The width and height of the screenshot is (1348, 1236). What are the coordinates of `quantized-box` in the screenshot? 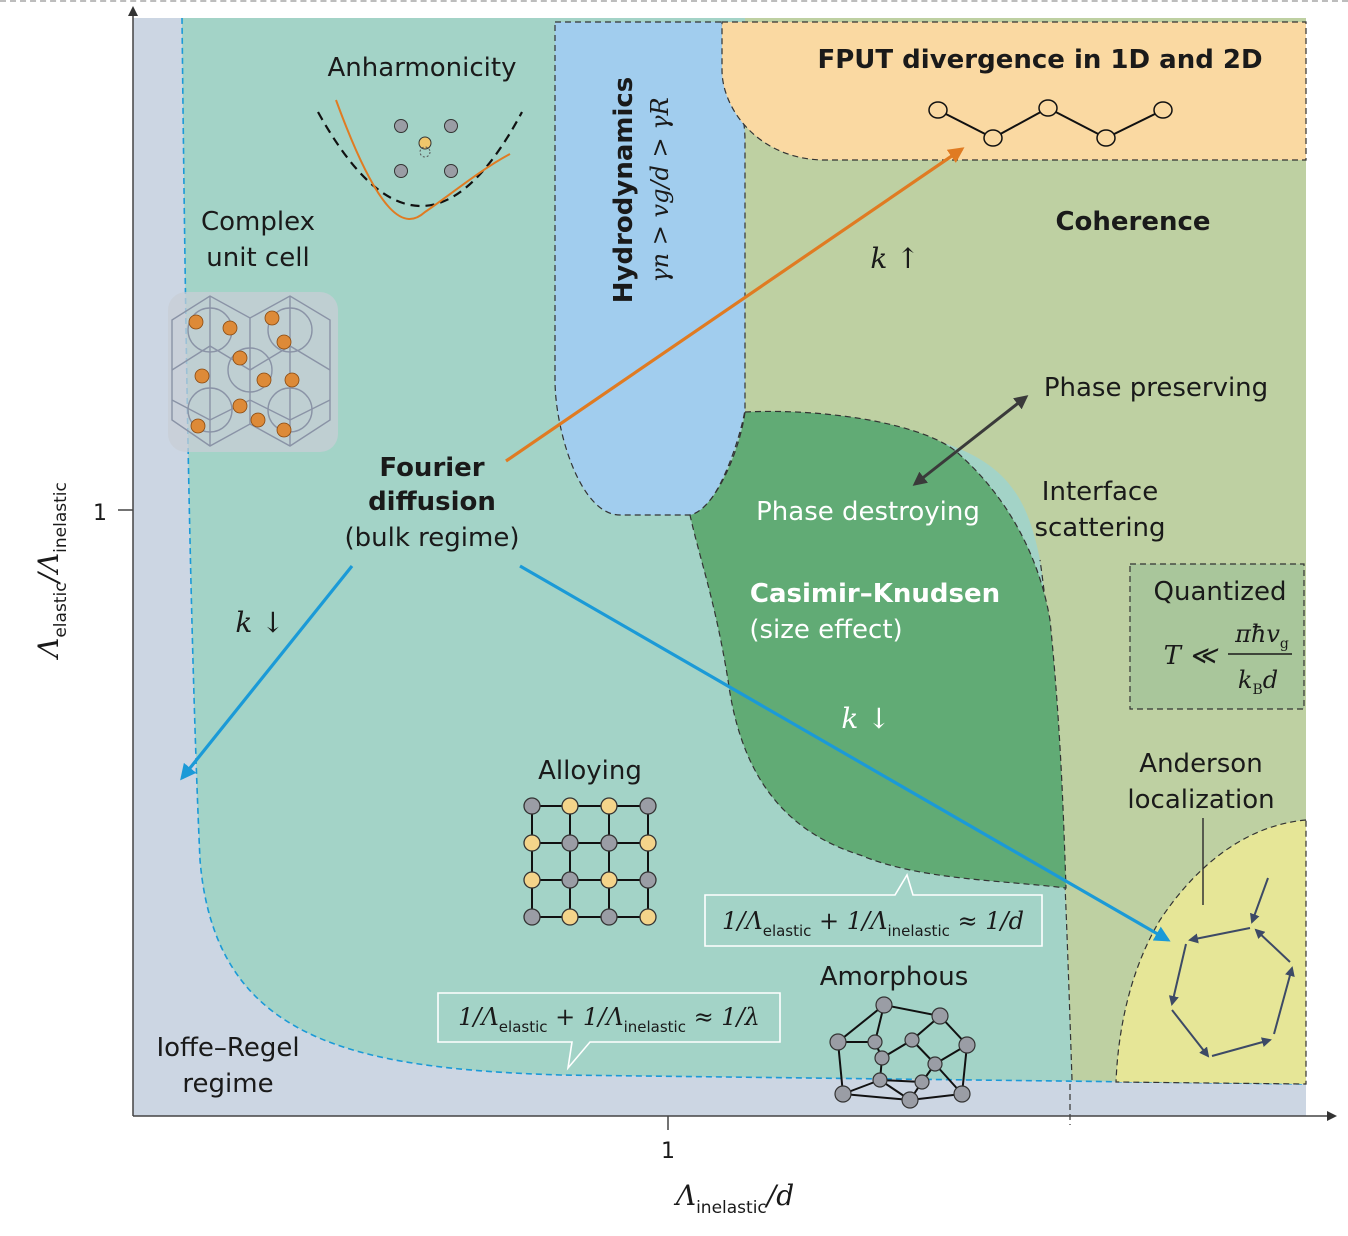 It's located at (1217, 636).